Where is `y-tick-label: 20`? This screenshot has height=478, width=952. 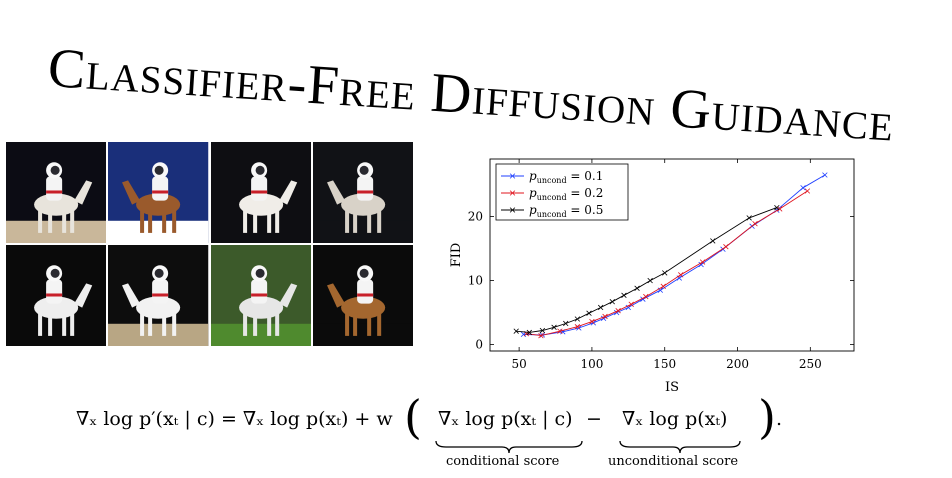
y-tick-label: 20 is located at coordinates (475, 217).